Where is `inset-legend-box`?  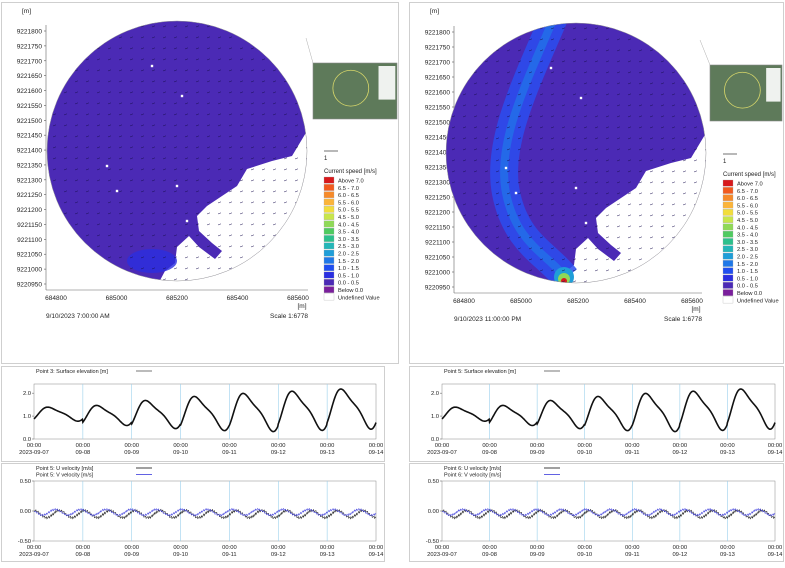
inset-legend-box is located at coordinates (773, 85).